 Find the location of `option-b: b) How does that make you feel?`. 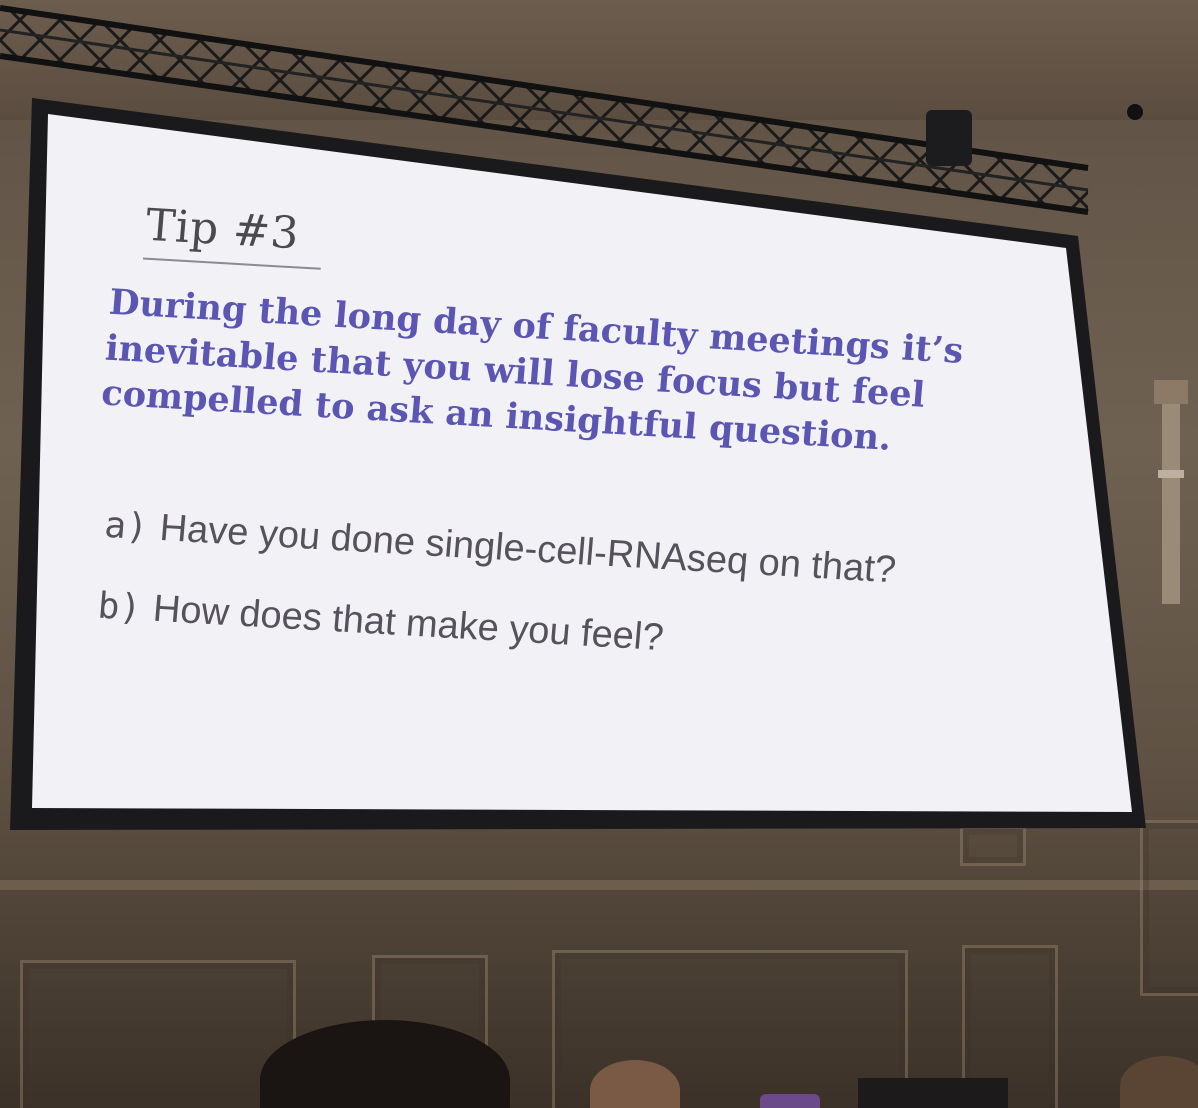

option-b: b) How does that make you feel? is located at coordinates (577, 634).